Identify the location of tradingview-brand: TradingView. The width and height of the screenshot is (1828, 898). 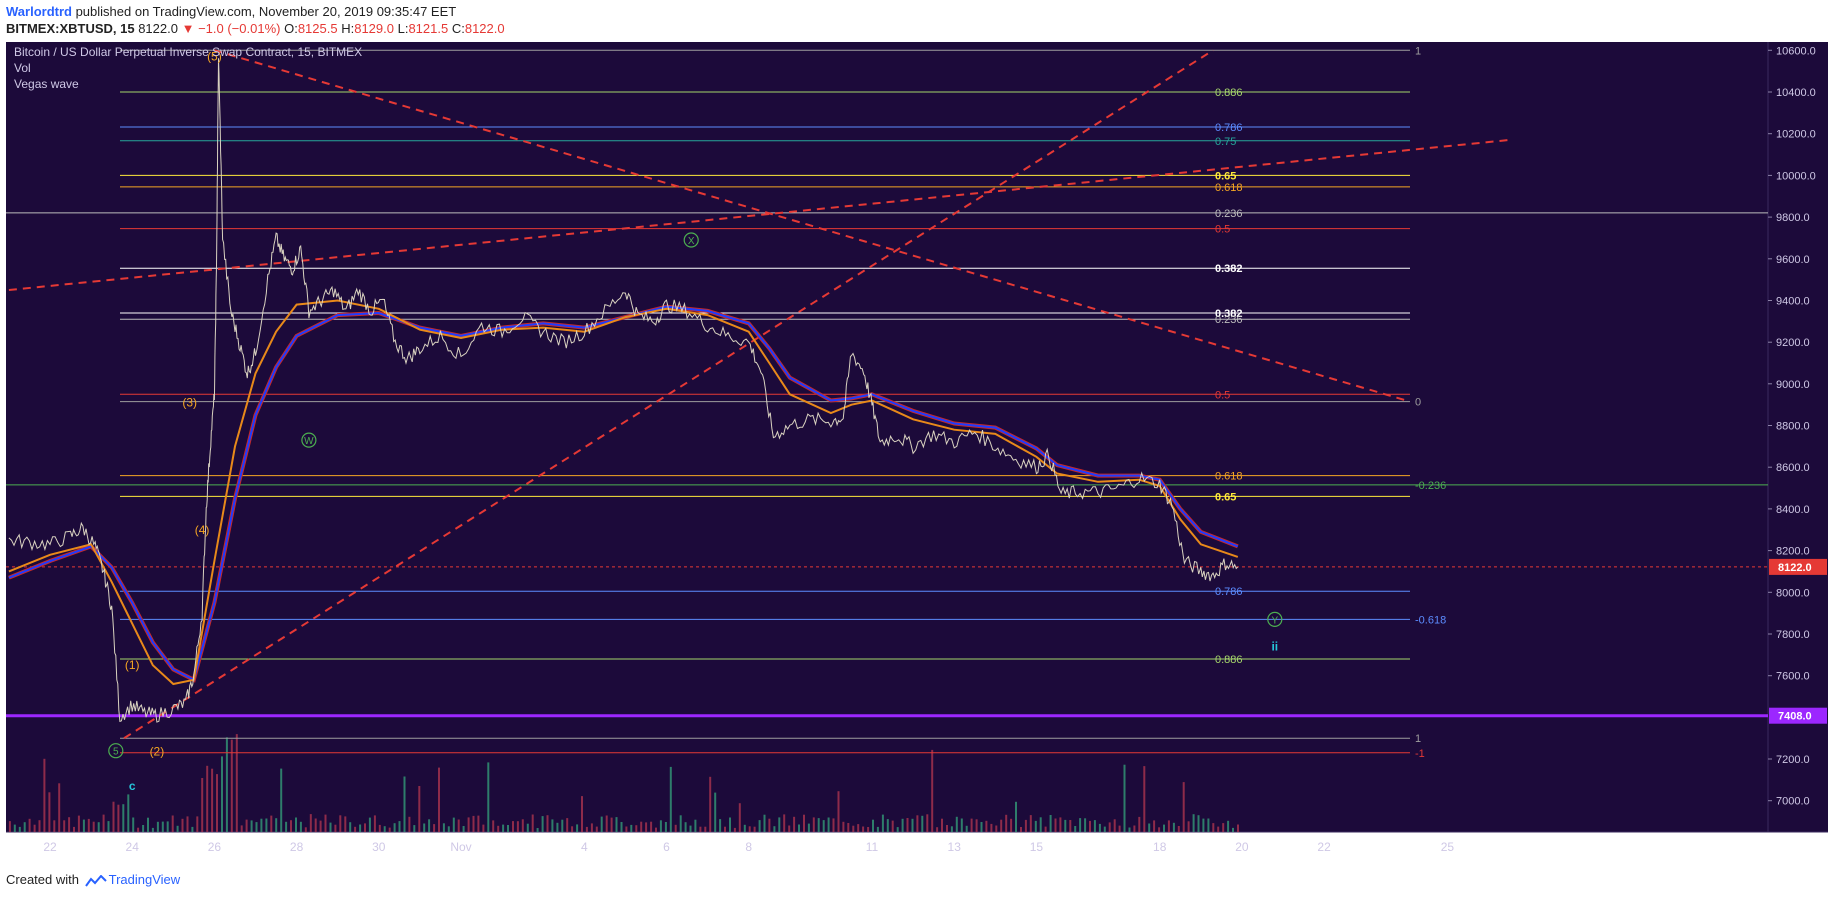
(144, 879).